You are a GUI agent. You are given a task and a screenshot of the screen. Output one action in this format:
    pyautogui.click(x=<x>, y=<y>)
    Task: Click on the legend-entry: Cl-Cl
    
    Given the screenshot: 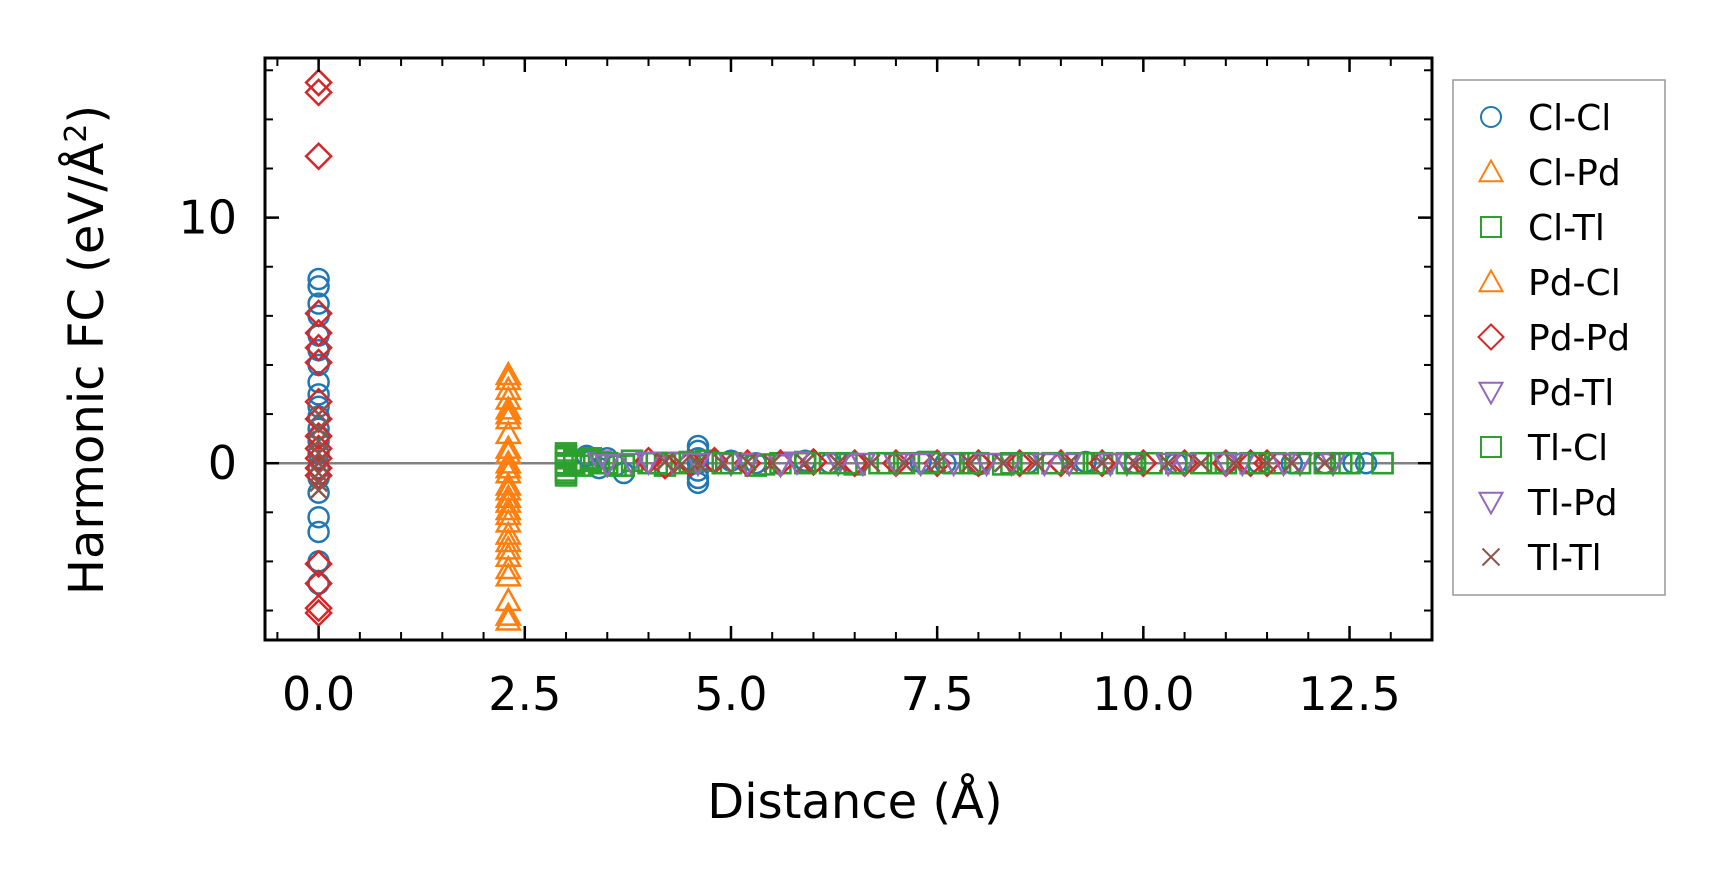 What is the action you would take?
    pyautogui.click(x=1545, y=118)
    